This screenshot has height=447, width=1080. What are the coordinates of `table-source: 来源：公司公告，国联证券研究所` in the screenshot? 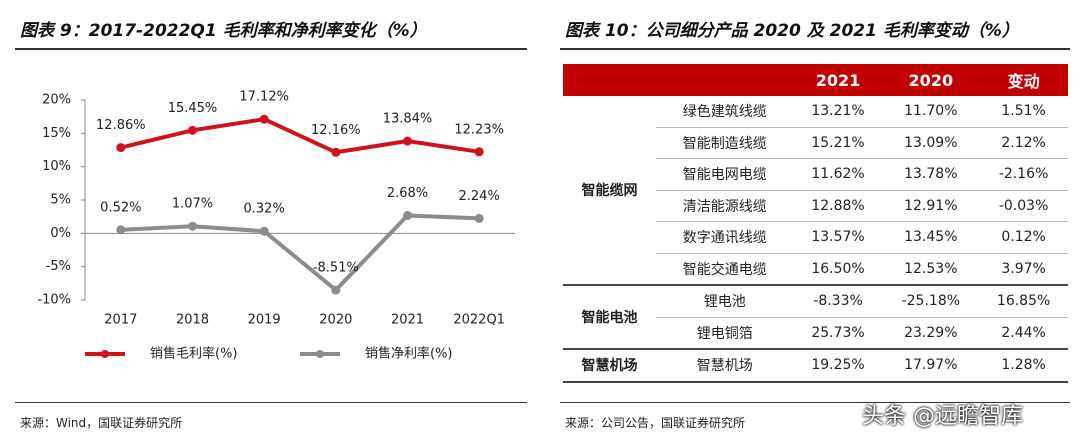 It's located at (655, 423).